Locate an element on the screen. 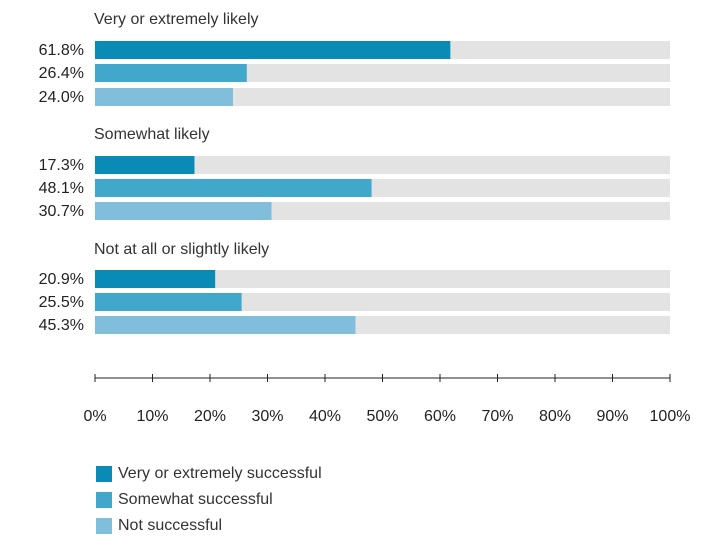  legend-label: Very or extremely successful is located at coordinates (220, 473).